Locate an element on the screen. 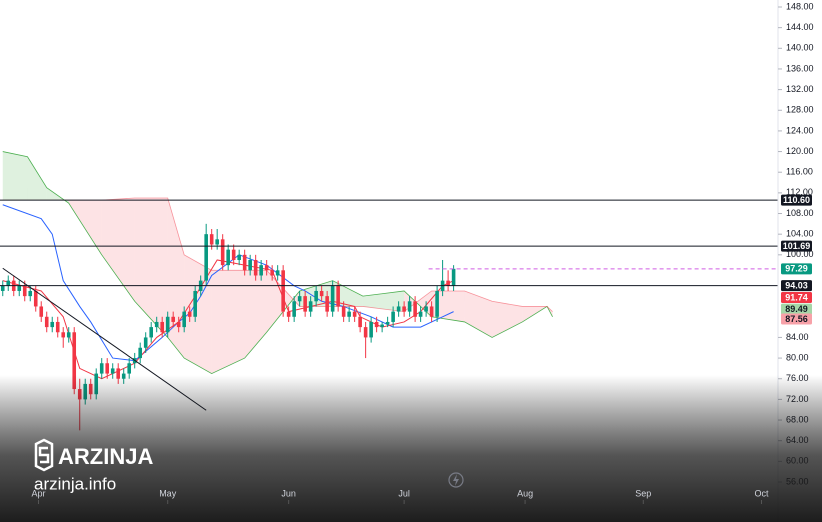  y-tick-label: 100.00 is located at coordinates (800, 254).